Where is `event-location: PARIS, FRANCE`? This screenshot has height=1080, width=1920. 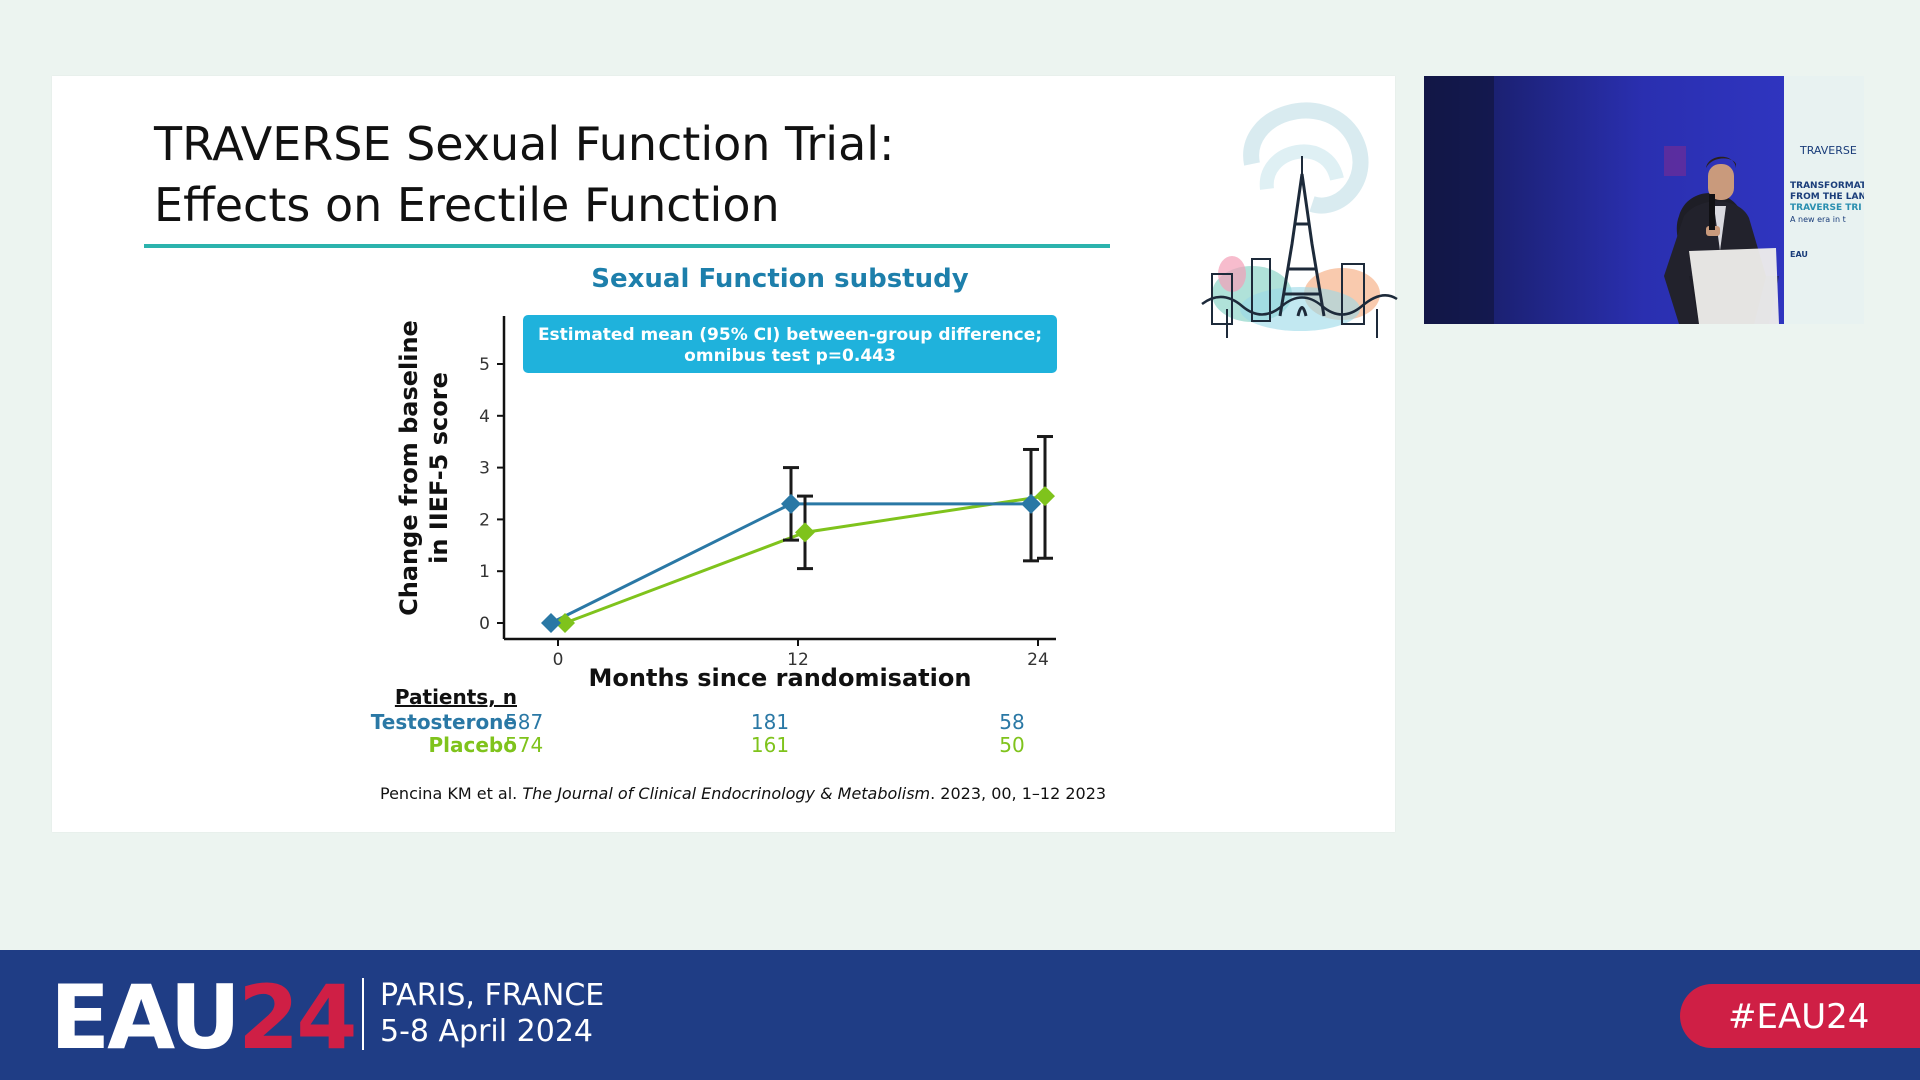 event-location: PARIS, FRANCE is located at coordinates (492, 995).